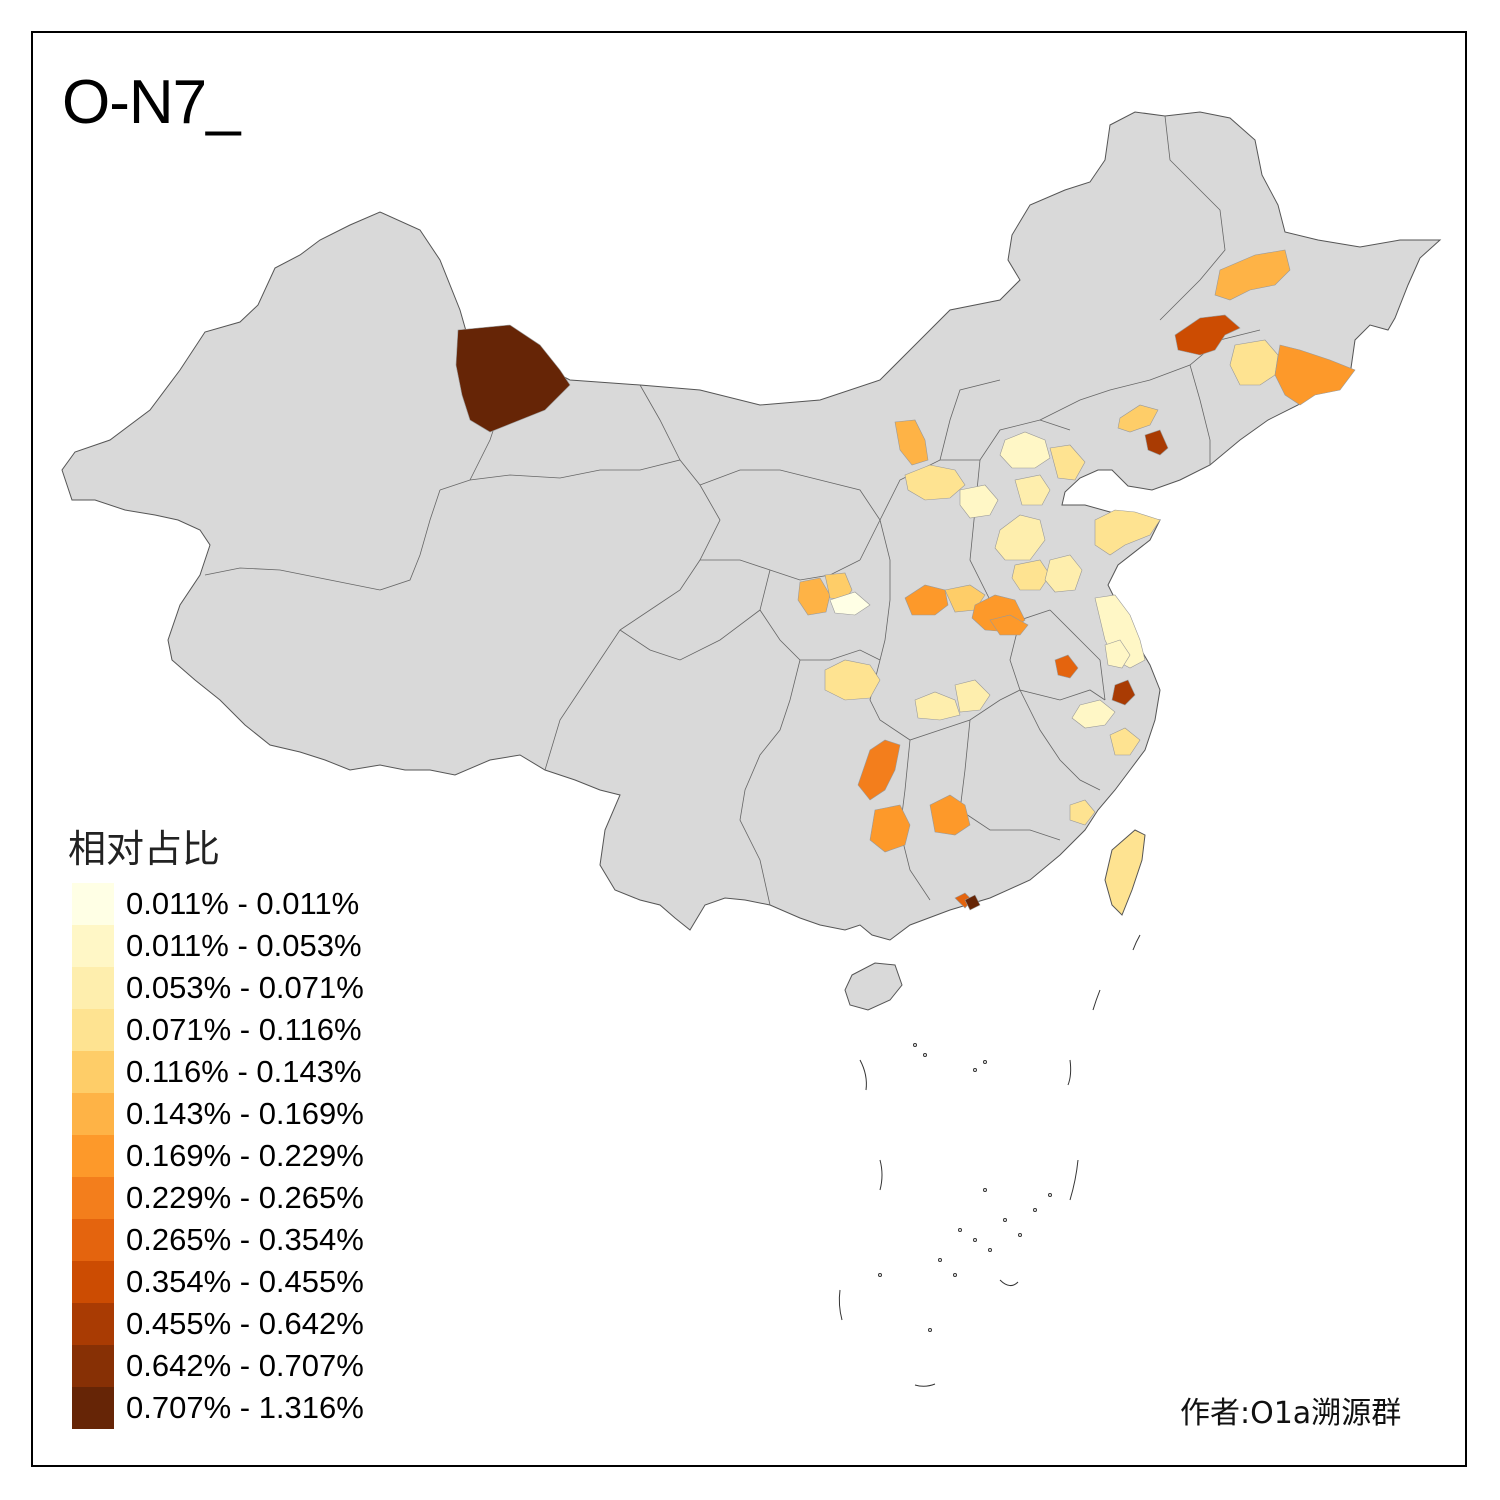 Image resolution: width=1500 pixels, height=1500 pixels. Describe the element at coordinates (244, 1029) in the screenshot. I see `legend-label: 0.071% - 0.116%` at that location.